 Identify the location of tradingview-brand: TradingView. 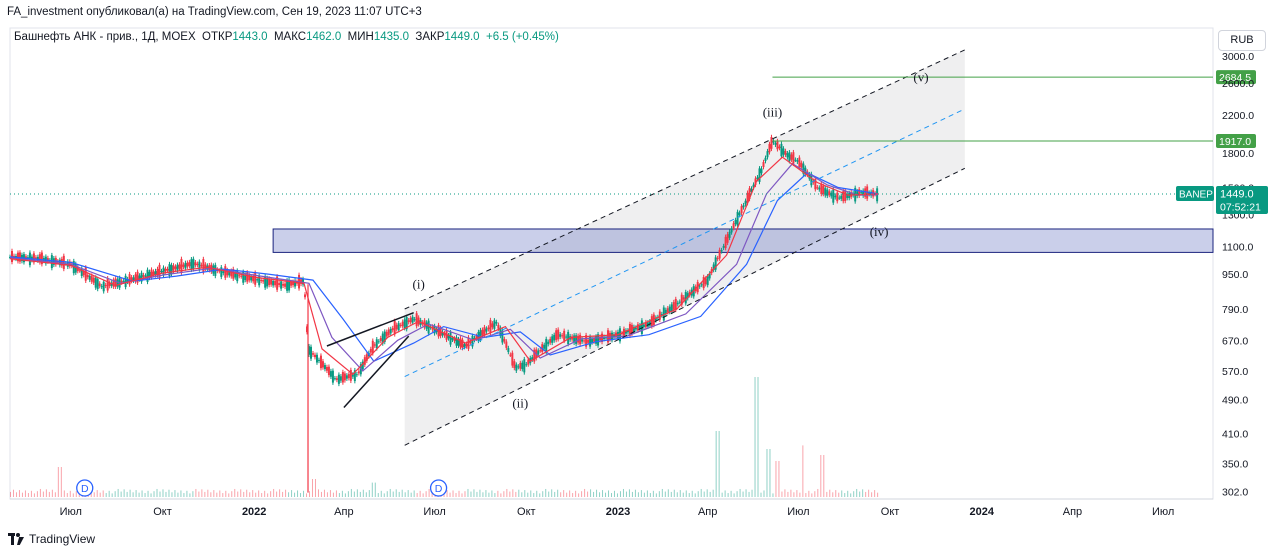
(51, 539).